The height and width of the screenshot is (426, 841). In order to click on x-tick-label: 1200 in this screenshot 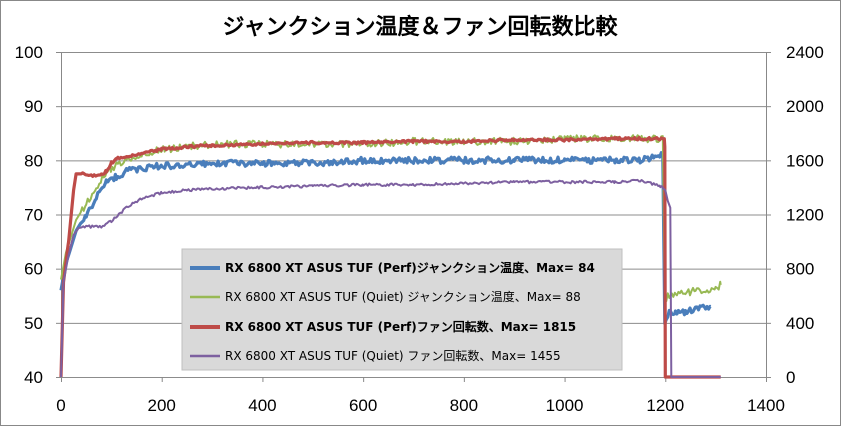, I will do `click(665, 405)`.